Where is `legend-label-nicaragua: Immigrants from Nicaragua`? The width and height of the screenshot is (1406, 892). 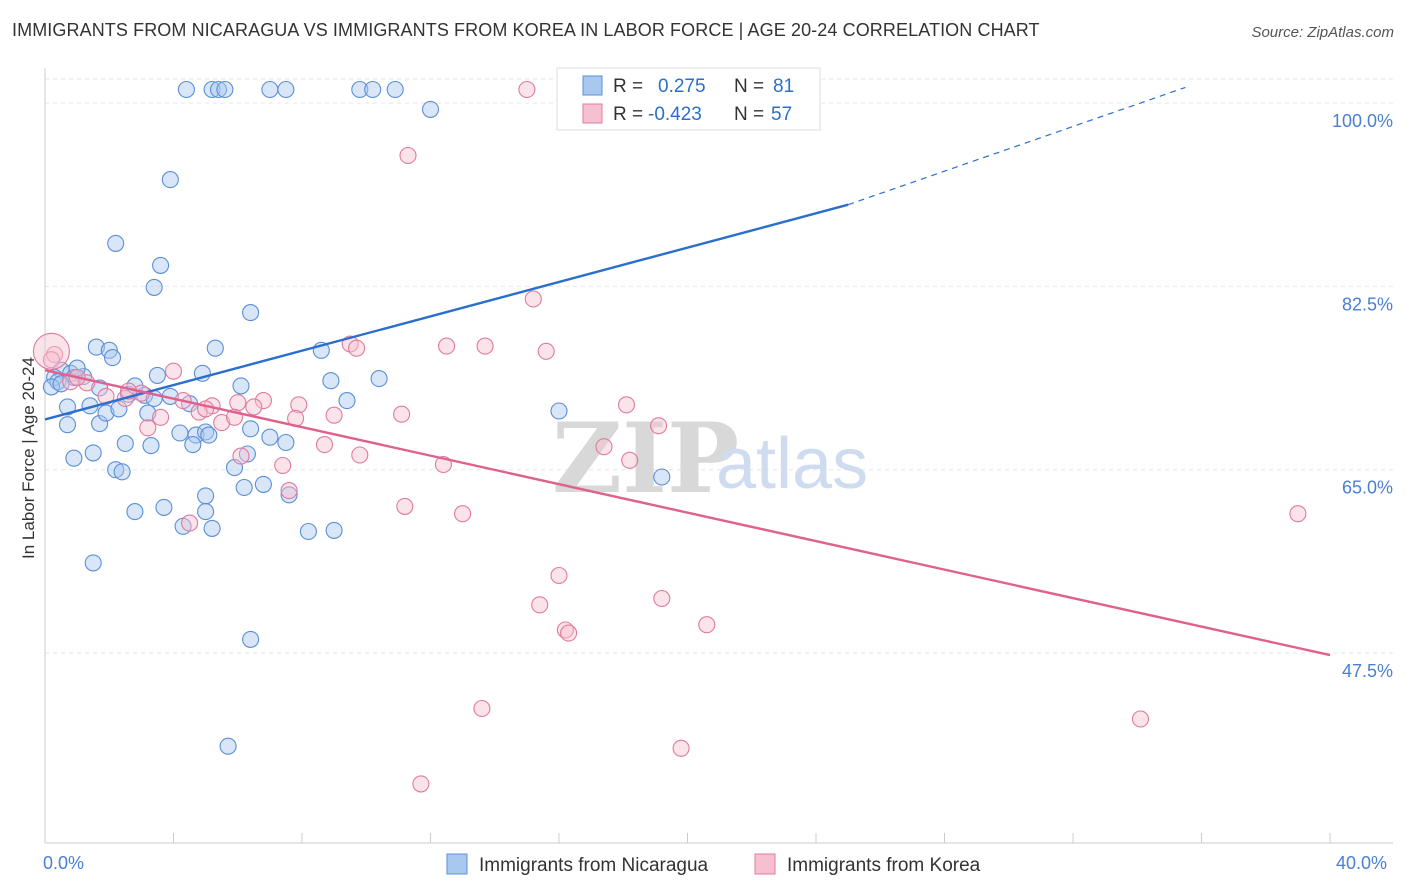 legend-label-nicaragua: Immigrants from Nicaragua is located at coordinates (594, 865).